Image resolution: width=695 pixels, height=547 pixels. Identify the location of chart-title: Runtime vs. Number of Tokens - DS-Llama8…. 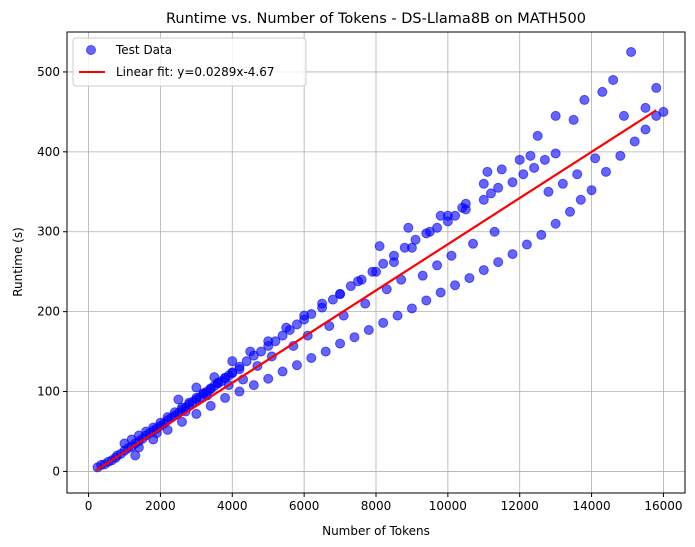
(376, 19).